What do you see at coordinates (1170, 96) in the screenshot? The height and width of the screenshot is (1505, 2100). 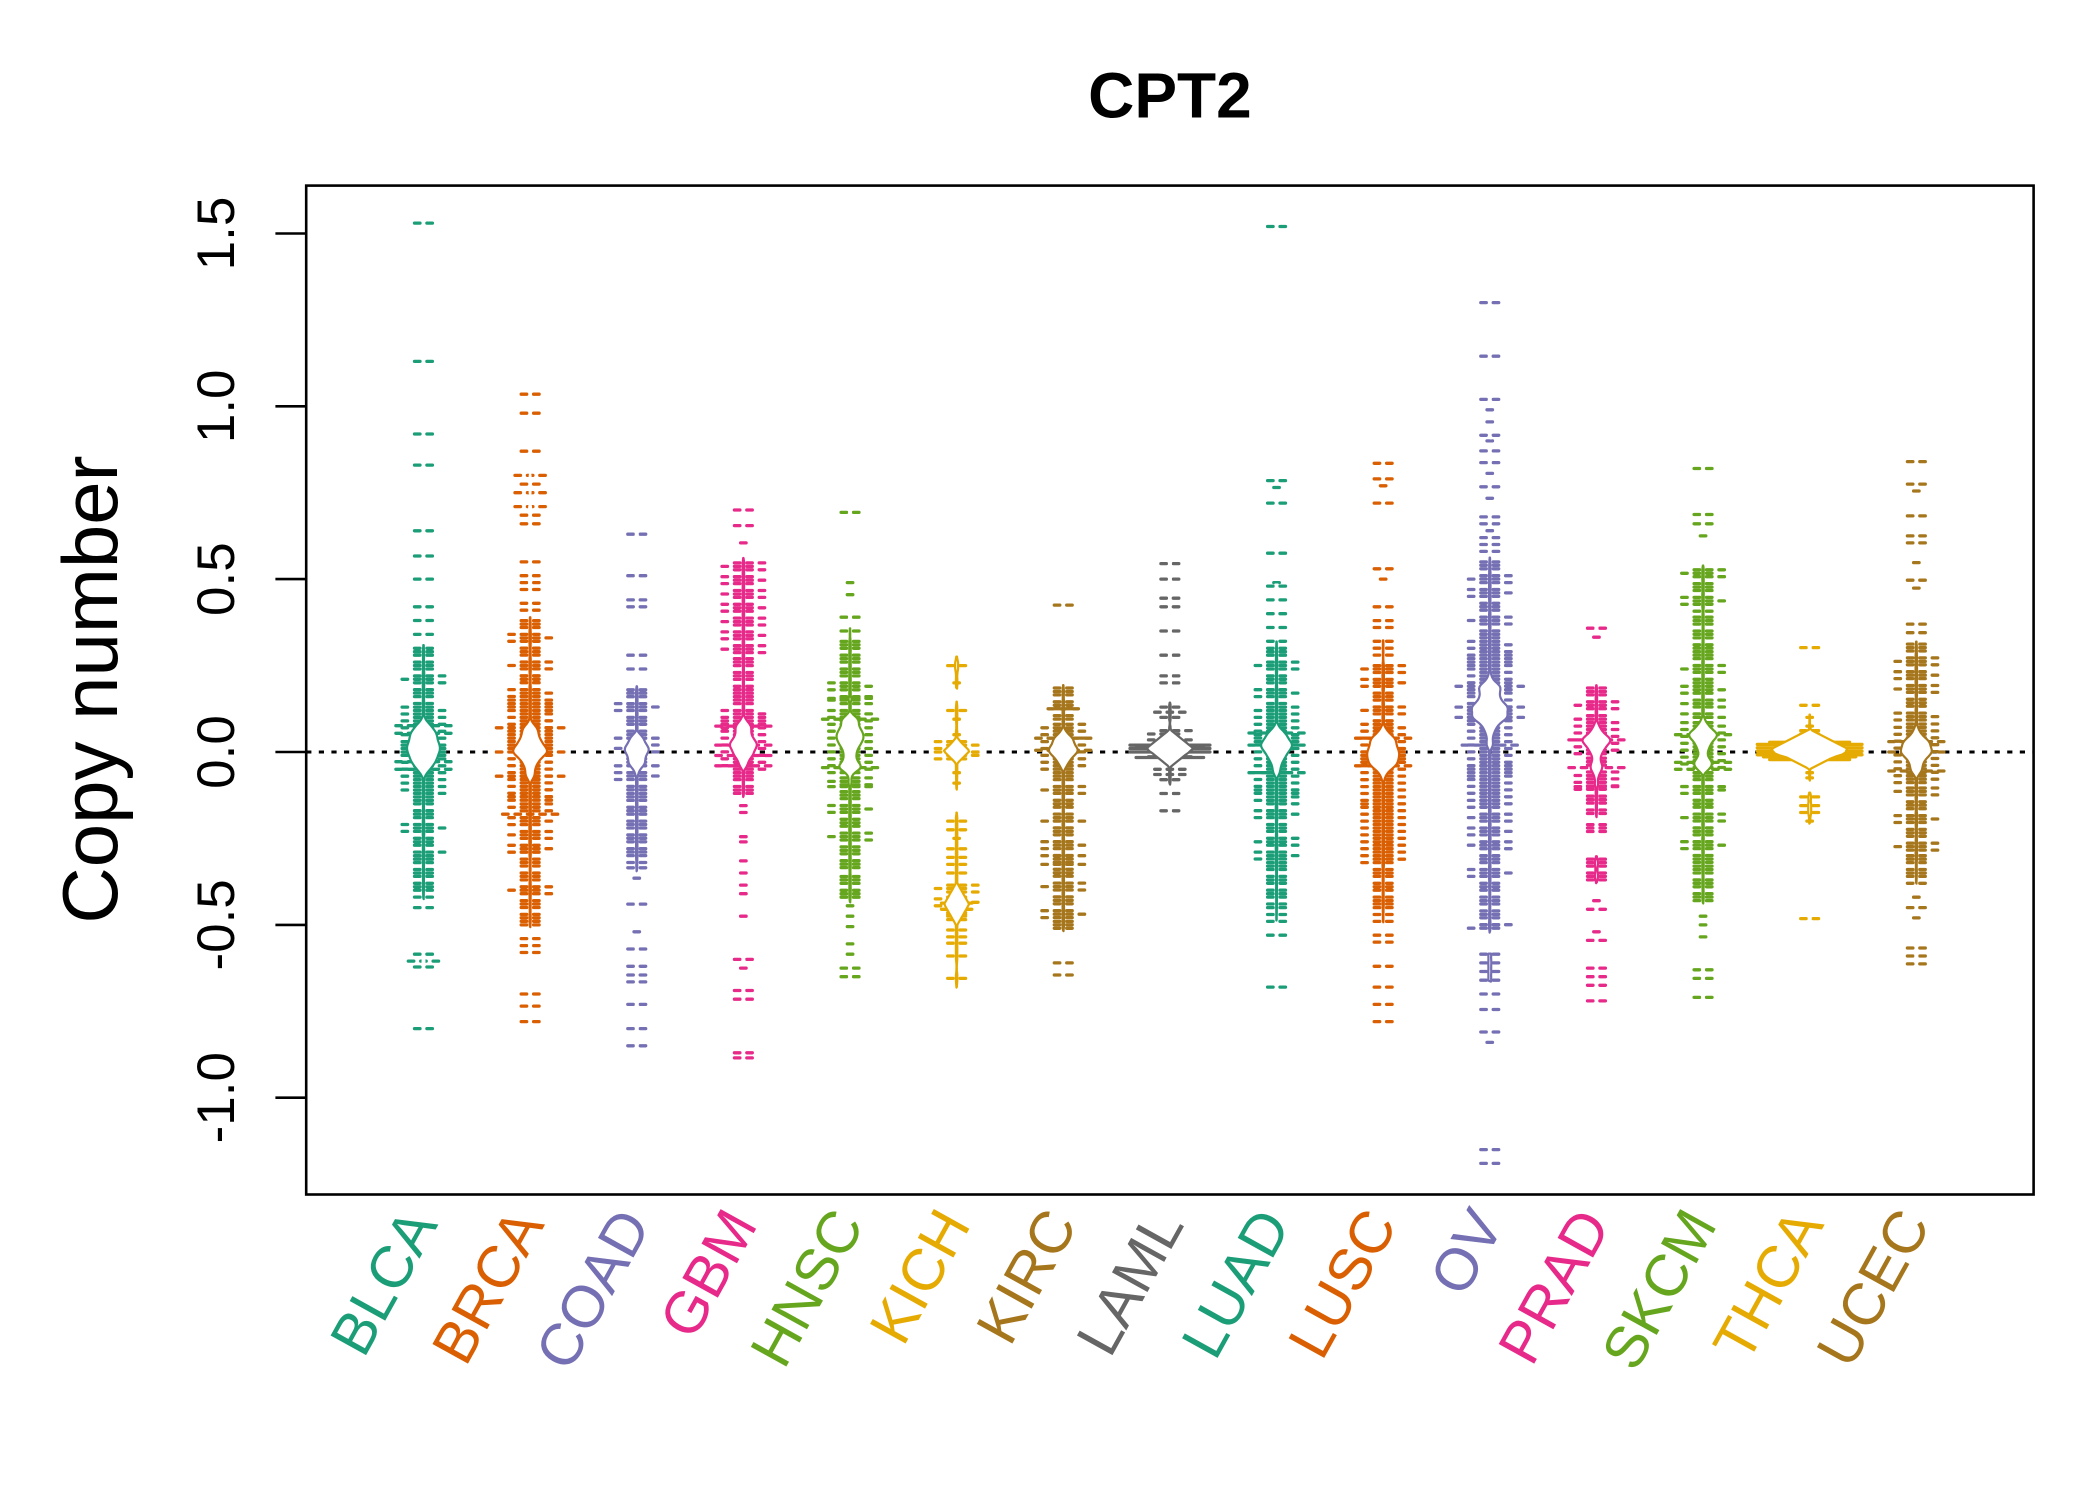 I see `svg-text: CPT2` at bounding box center [1170, 96].